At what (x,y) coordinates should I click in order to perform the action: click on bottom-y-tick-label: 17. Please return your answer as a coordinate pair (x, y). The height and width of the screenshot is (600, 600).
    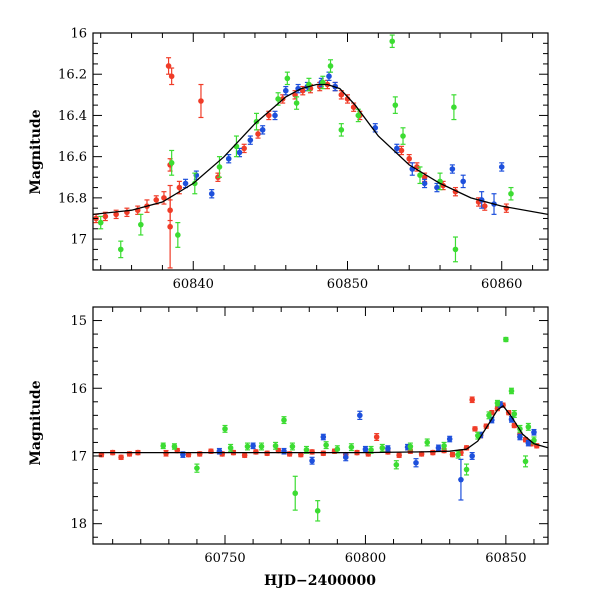
    Looking at the image, I should click on (78, 456).